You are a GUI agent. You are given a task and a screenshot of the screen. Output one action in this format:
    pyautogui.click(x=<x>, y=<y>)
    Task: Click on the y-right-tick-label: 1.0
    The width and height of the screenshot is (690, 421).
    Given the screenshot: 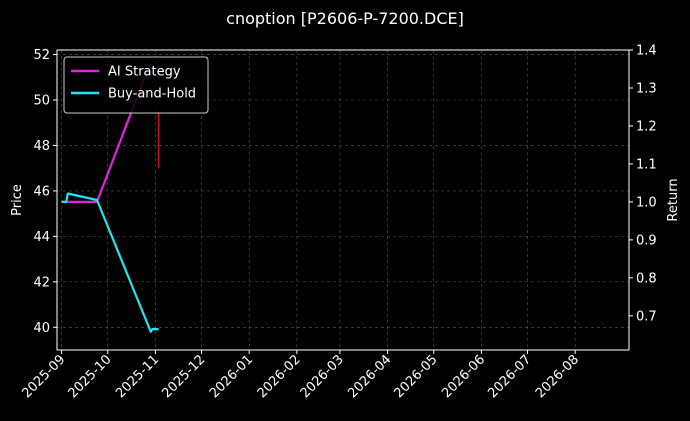 What is the action you would take?
    pyautogui.click(x=646, y=202)
    